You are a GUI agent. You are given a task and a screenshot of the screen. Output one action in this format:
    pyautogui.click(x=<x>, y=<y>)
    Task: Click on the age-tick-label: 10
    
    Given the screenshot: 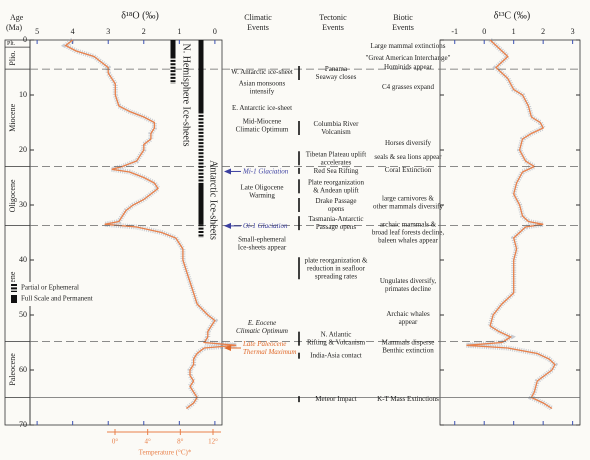 What is the action you would take?
    pyautogui.click(x=23, y=94)
    